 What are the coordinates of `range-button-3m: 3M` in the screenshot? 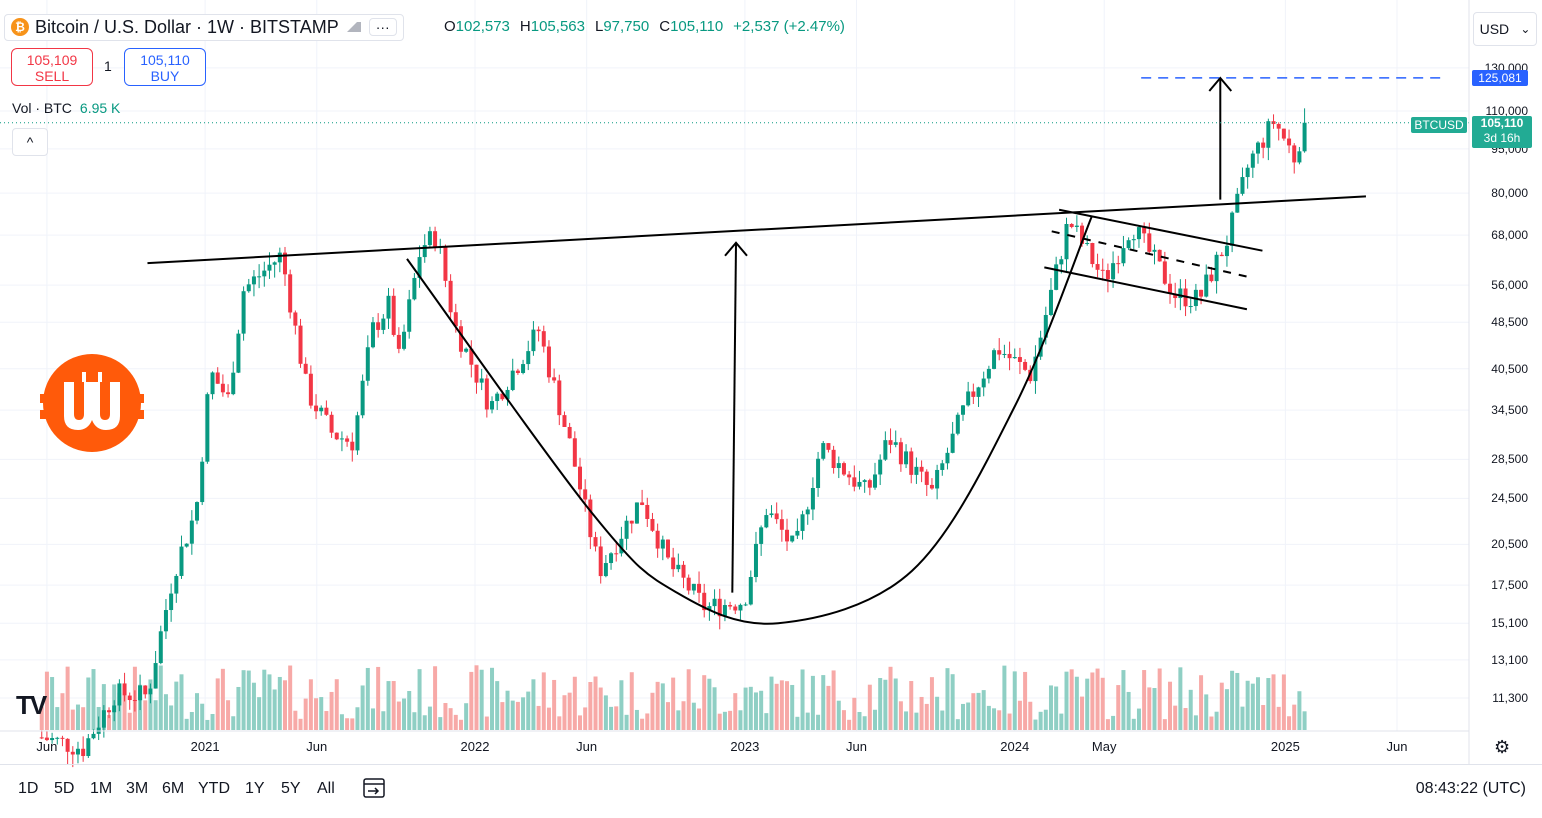 It's located at (137, 788).